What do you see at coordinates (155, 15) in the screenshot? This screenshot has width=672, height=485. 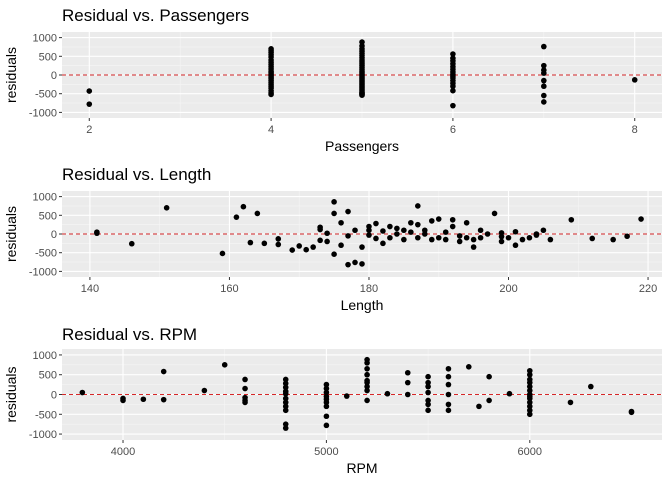 I see `chart-title: Residual vs. Passengers` at bounding box center [155, 15].